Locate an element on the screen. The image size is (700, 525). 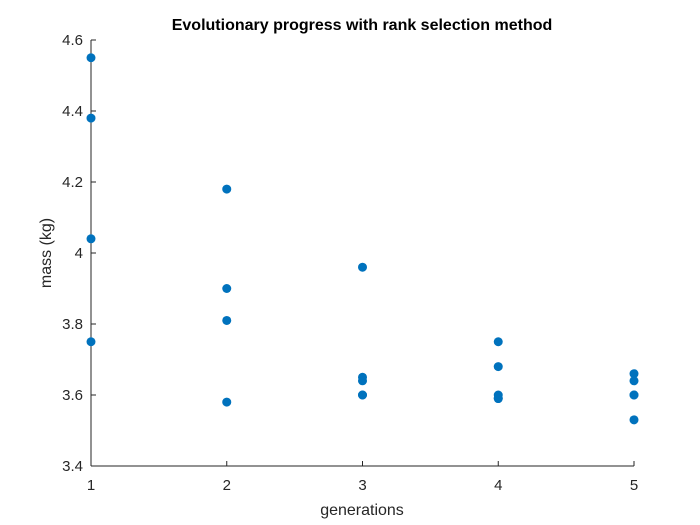
x-axis-label: generations is located at coordinates (362, 510).